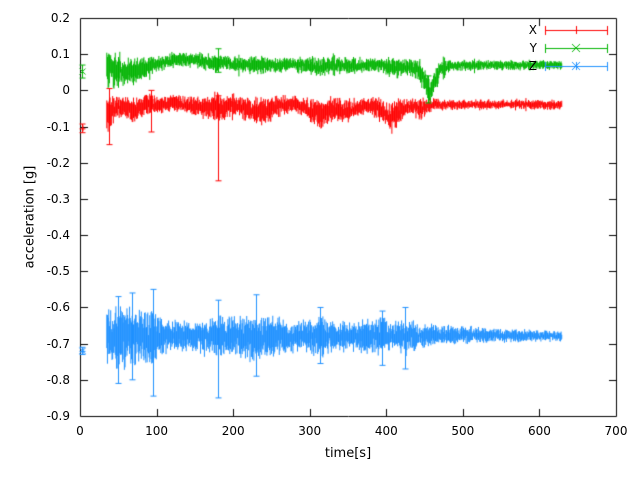 The image size is (640, 480). What do you see at coordinates (60, 54) in the screenshot?
I see `y-tick-label: 0.1` at bounding box center [60, 54].